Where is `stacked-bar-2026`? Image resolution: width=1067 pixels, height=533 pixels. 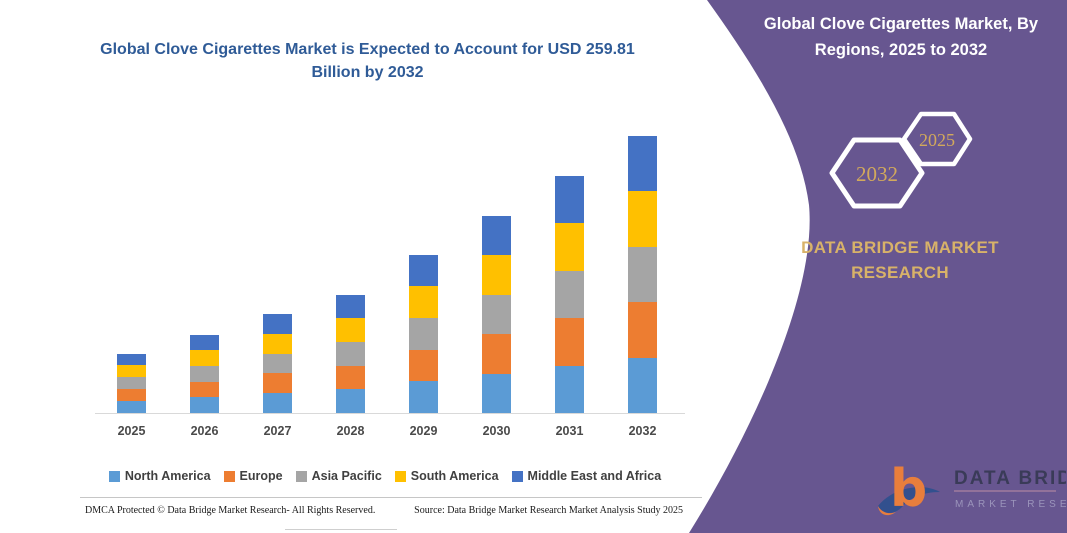 stacked-bar-2026 is located at coordinates (204, 373).